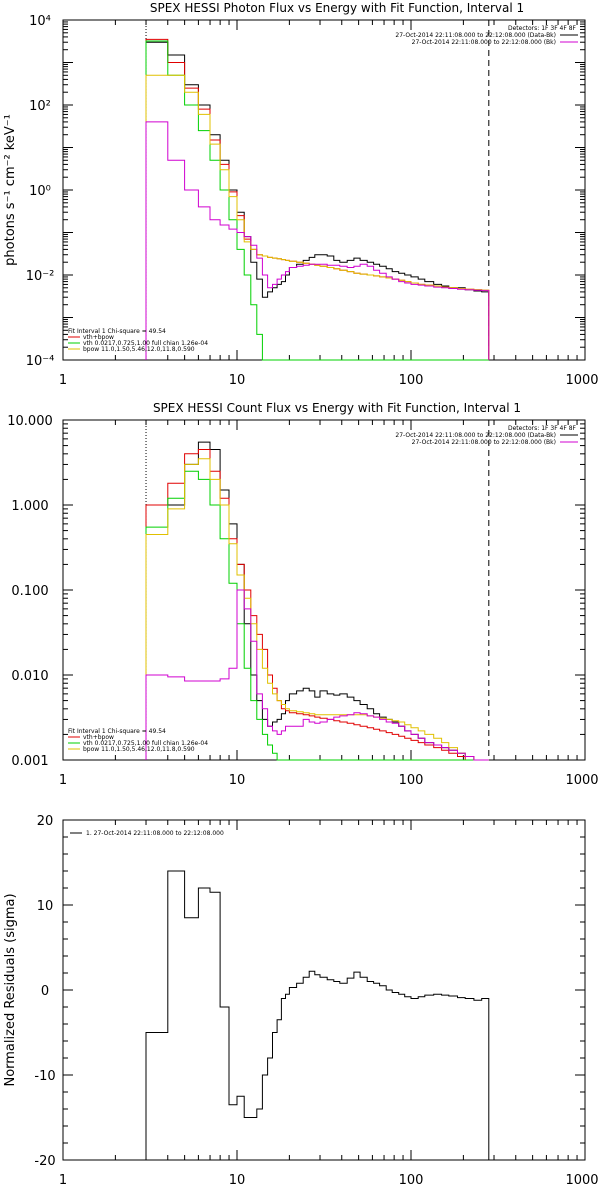 The image size is (600, 1200). What do you see at coordinates (29, 761) in the screenshot?
I see `count-ytick-0: 0.001` at bounding box center [29, 761].